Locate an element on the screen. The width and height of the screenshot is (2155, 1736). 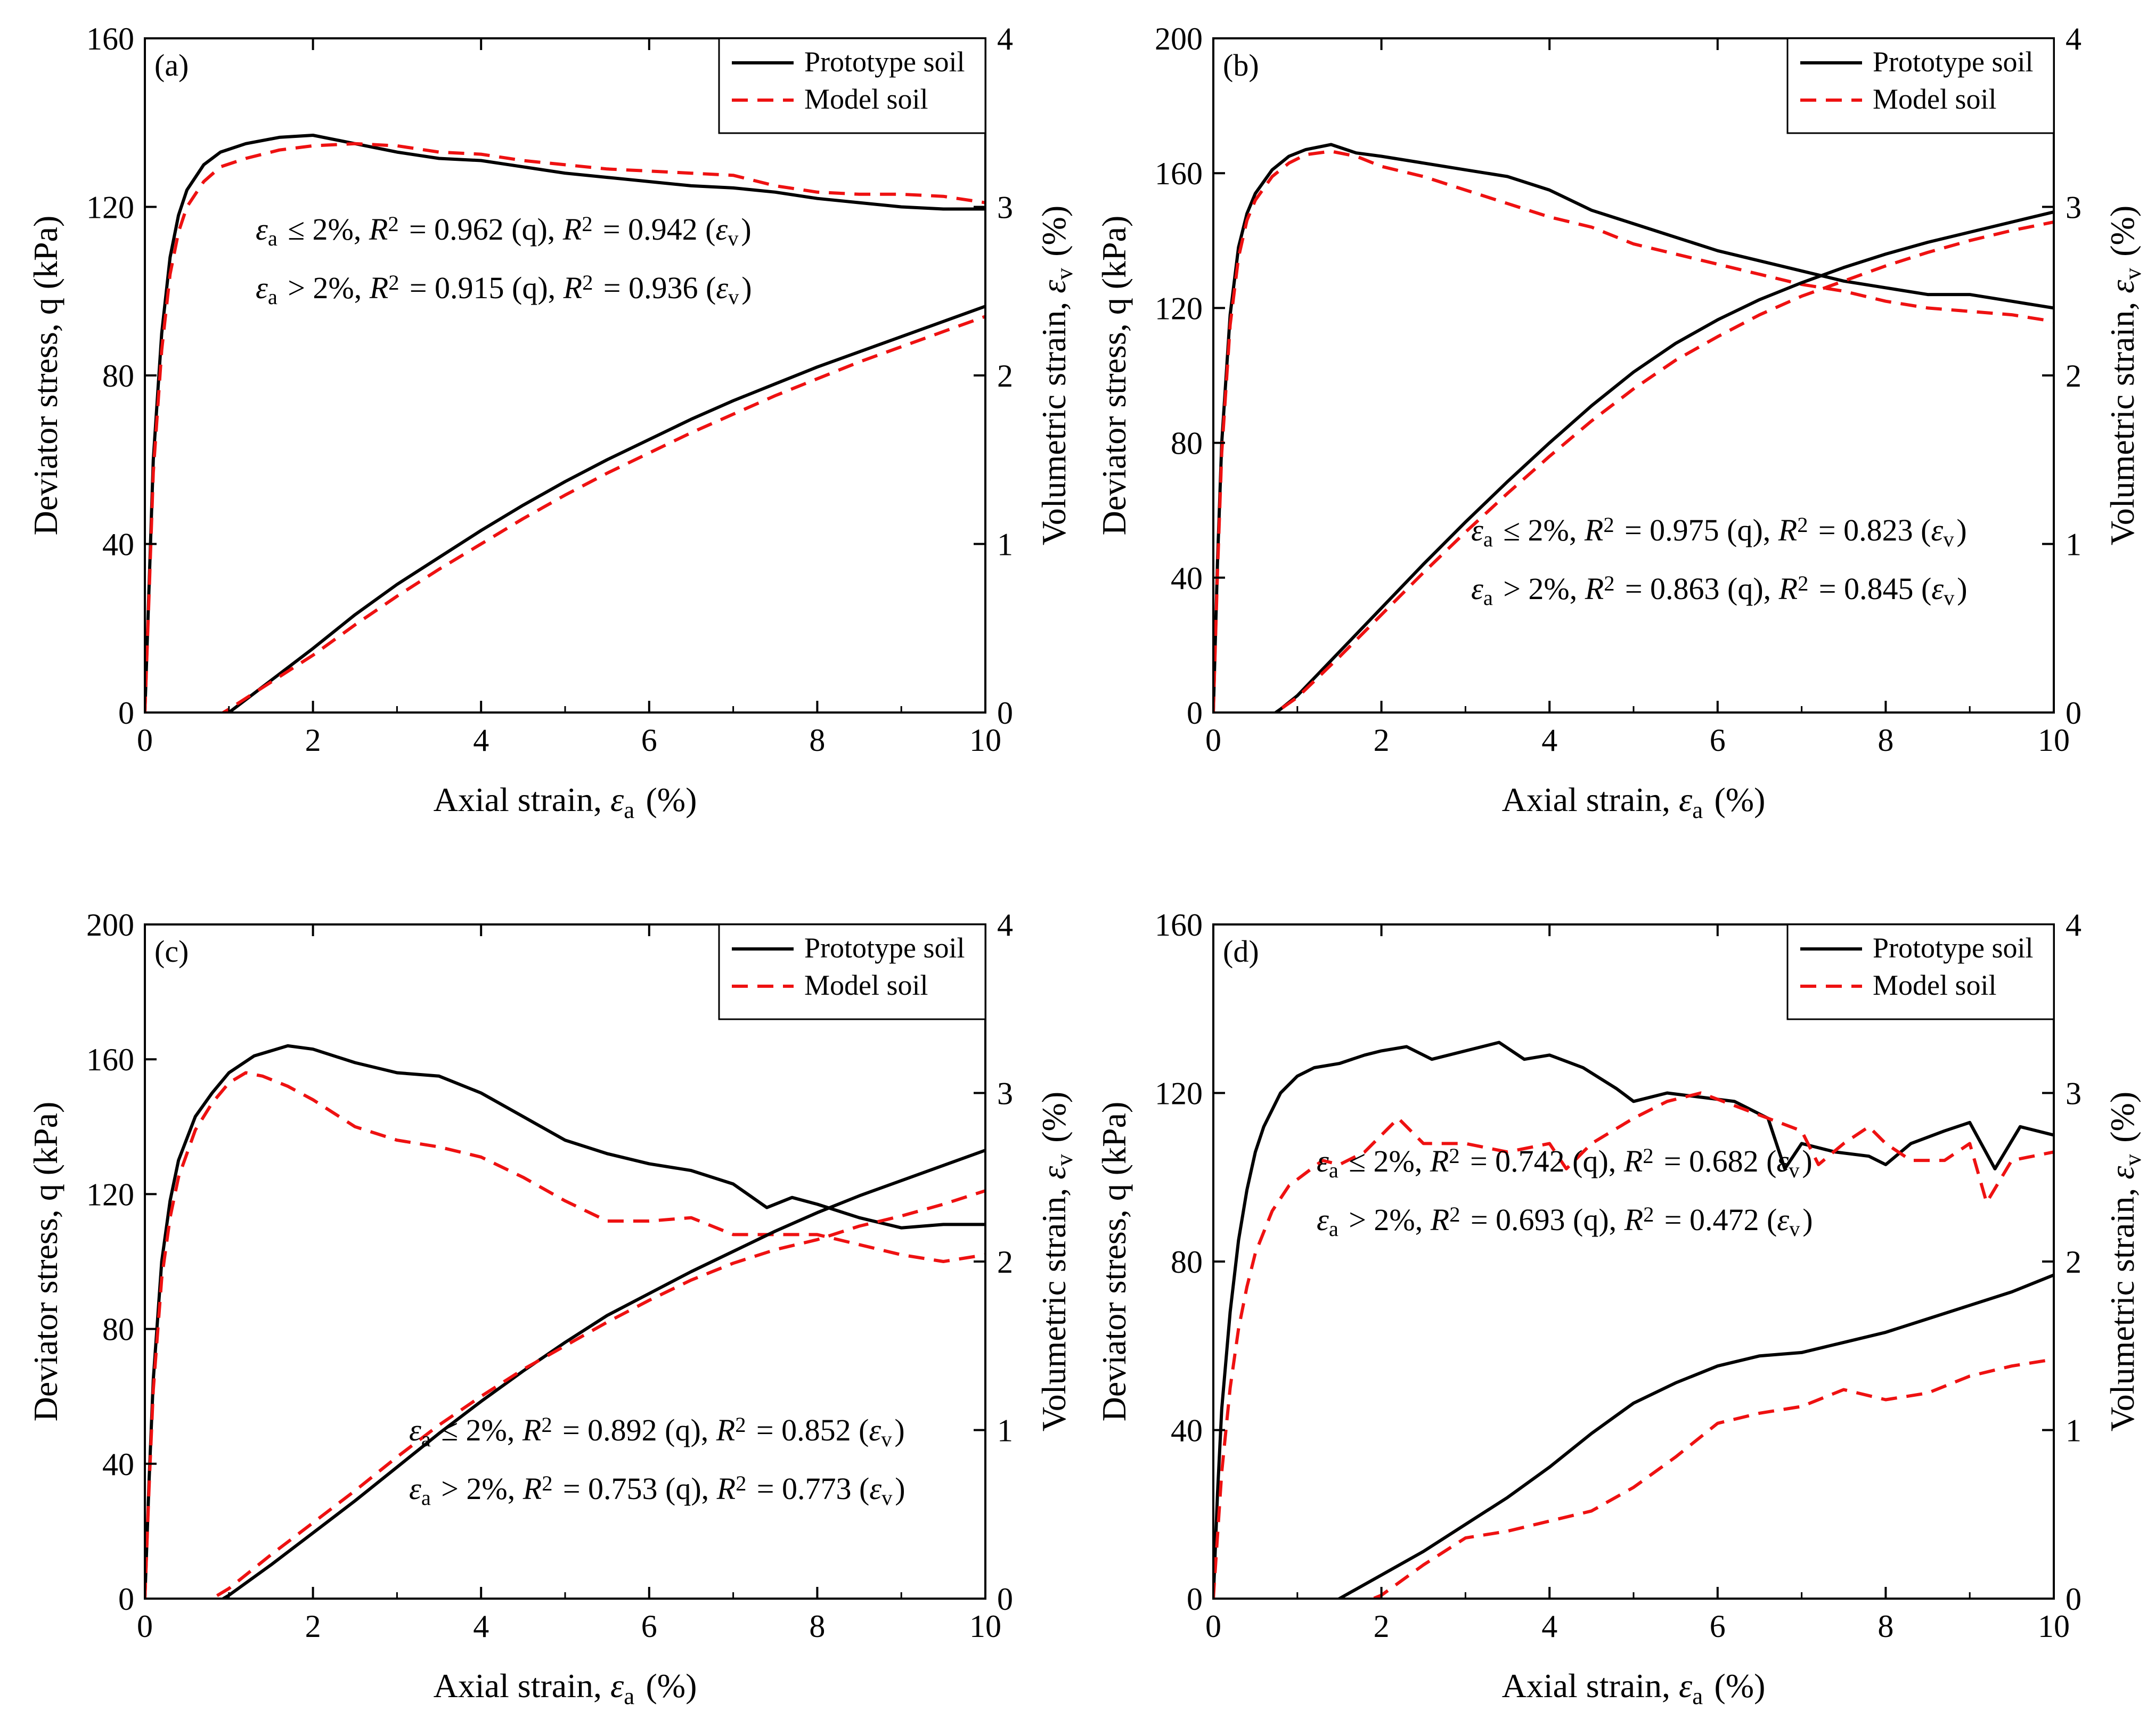
panel-label: (b) is located at coordinates (1241, 65).